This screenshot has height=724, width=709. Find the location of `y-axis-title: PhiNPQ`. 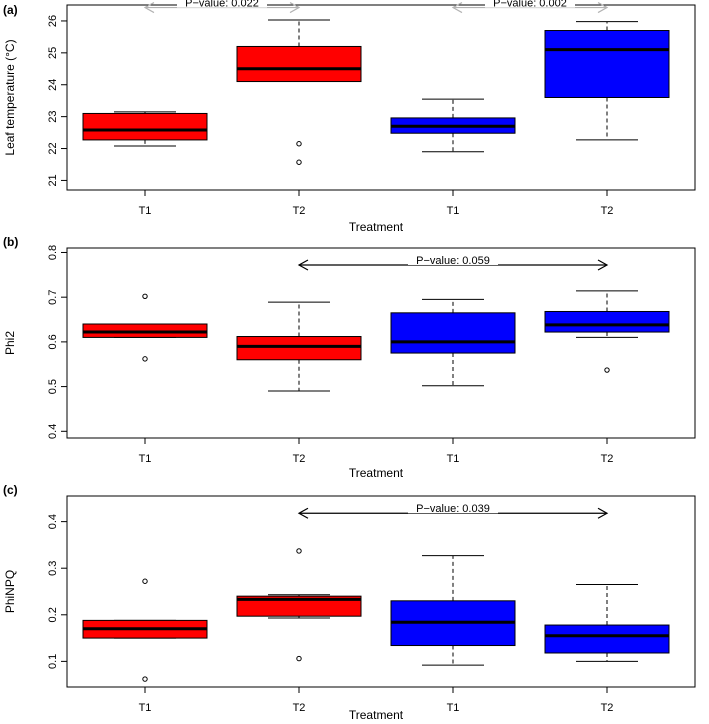

y-axis-title: PhiNPQ is located at coordinates (10, 591).